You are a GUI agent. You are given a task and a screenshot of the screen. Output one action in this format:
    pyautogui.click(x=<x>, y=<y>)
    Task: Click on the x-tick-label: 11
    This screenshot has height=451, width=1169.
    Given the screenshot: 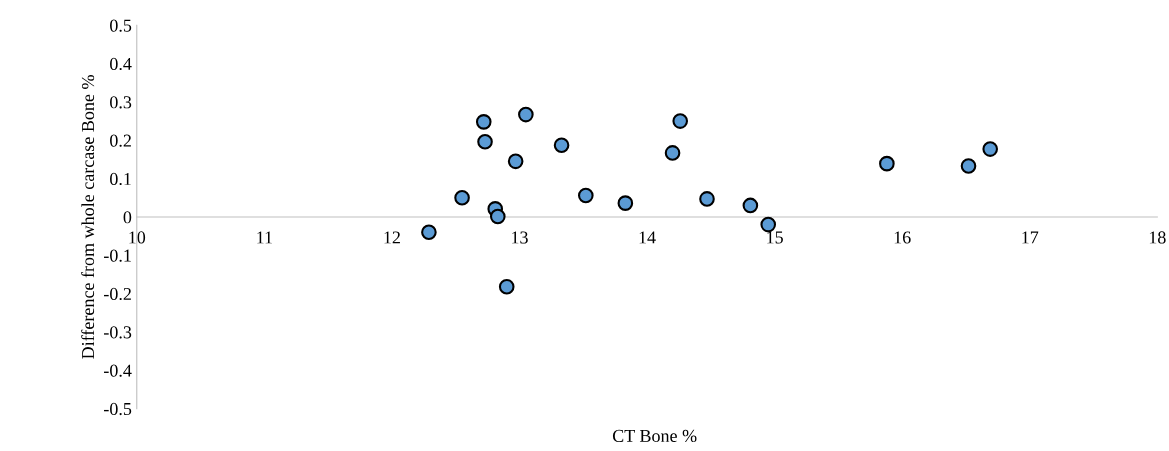 What is the action you would take?
    pyautogui.click(x=264, y=237)
    